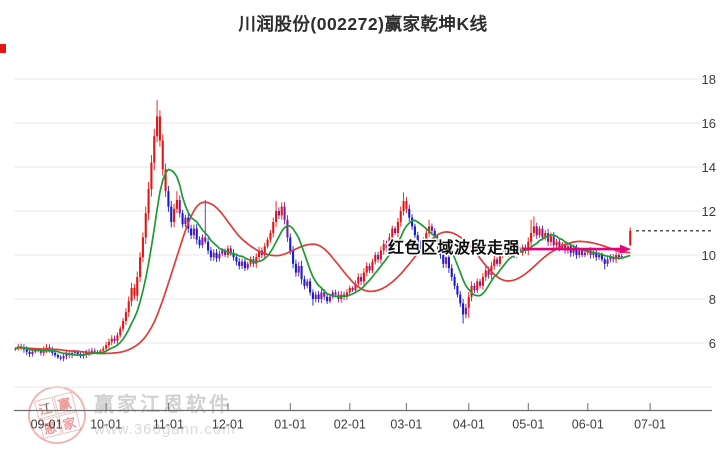 The width and height of the screenshot is (726, 450). Describe the element at coordinates (454, 247) in the screenshot. I see `annotation-text: 红色区域波段走强` at that location.